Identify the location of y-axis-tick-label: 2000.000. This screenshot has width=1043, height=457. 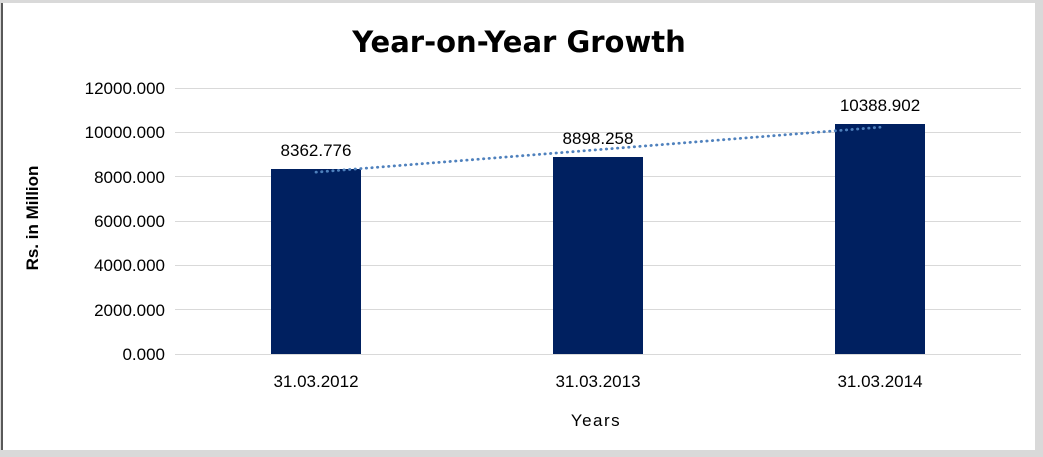
(129, 310).